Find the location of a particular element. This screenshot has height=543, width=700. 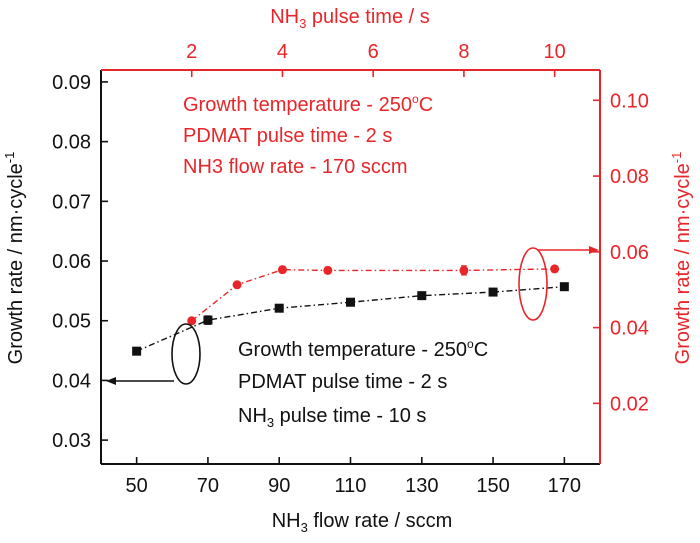

left-tick-label: 0.08 is located at coordinates (71, 143).